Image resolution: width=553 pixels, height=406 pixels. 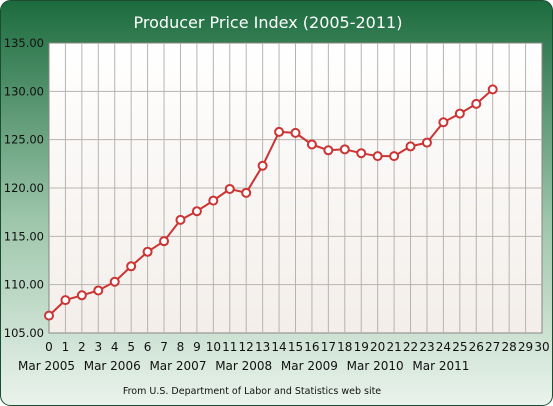 What do you see at coordinates (24, 140) in the screenshot?
I see `y-tick-label: 125.00` at bounding box center [24, 140].